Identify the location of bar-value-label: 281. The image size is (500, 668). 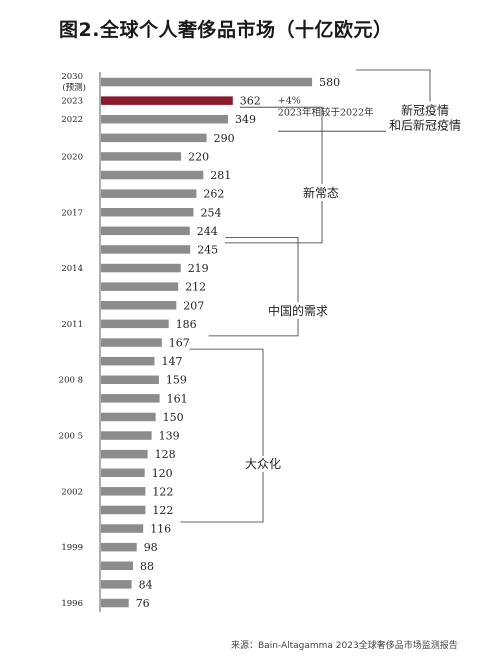
(220, 175).